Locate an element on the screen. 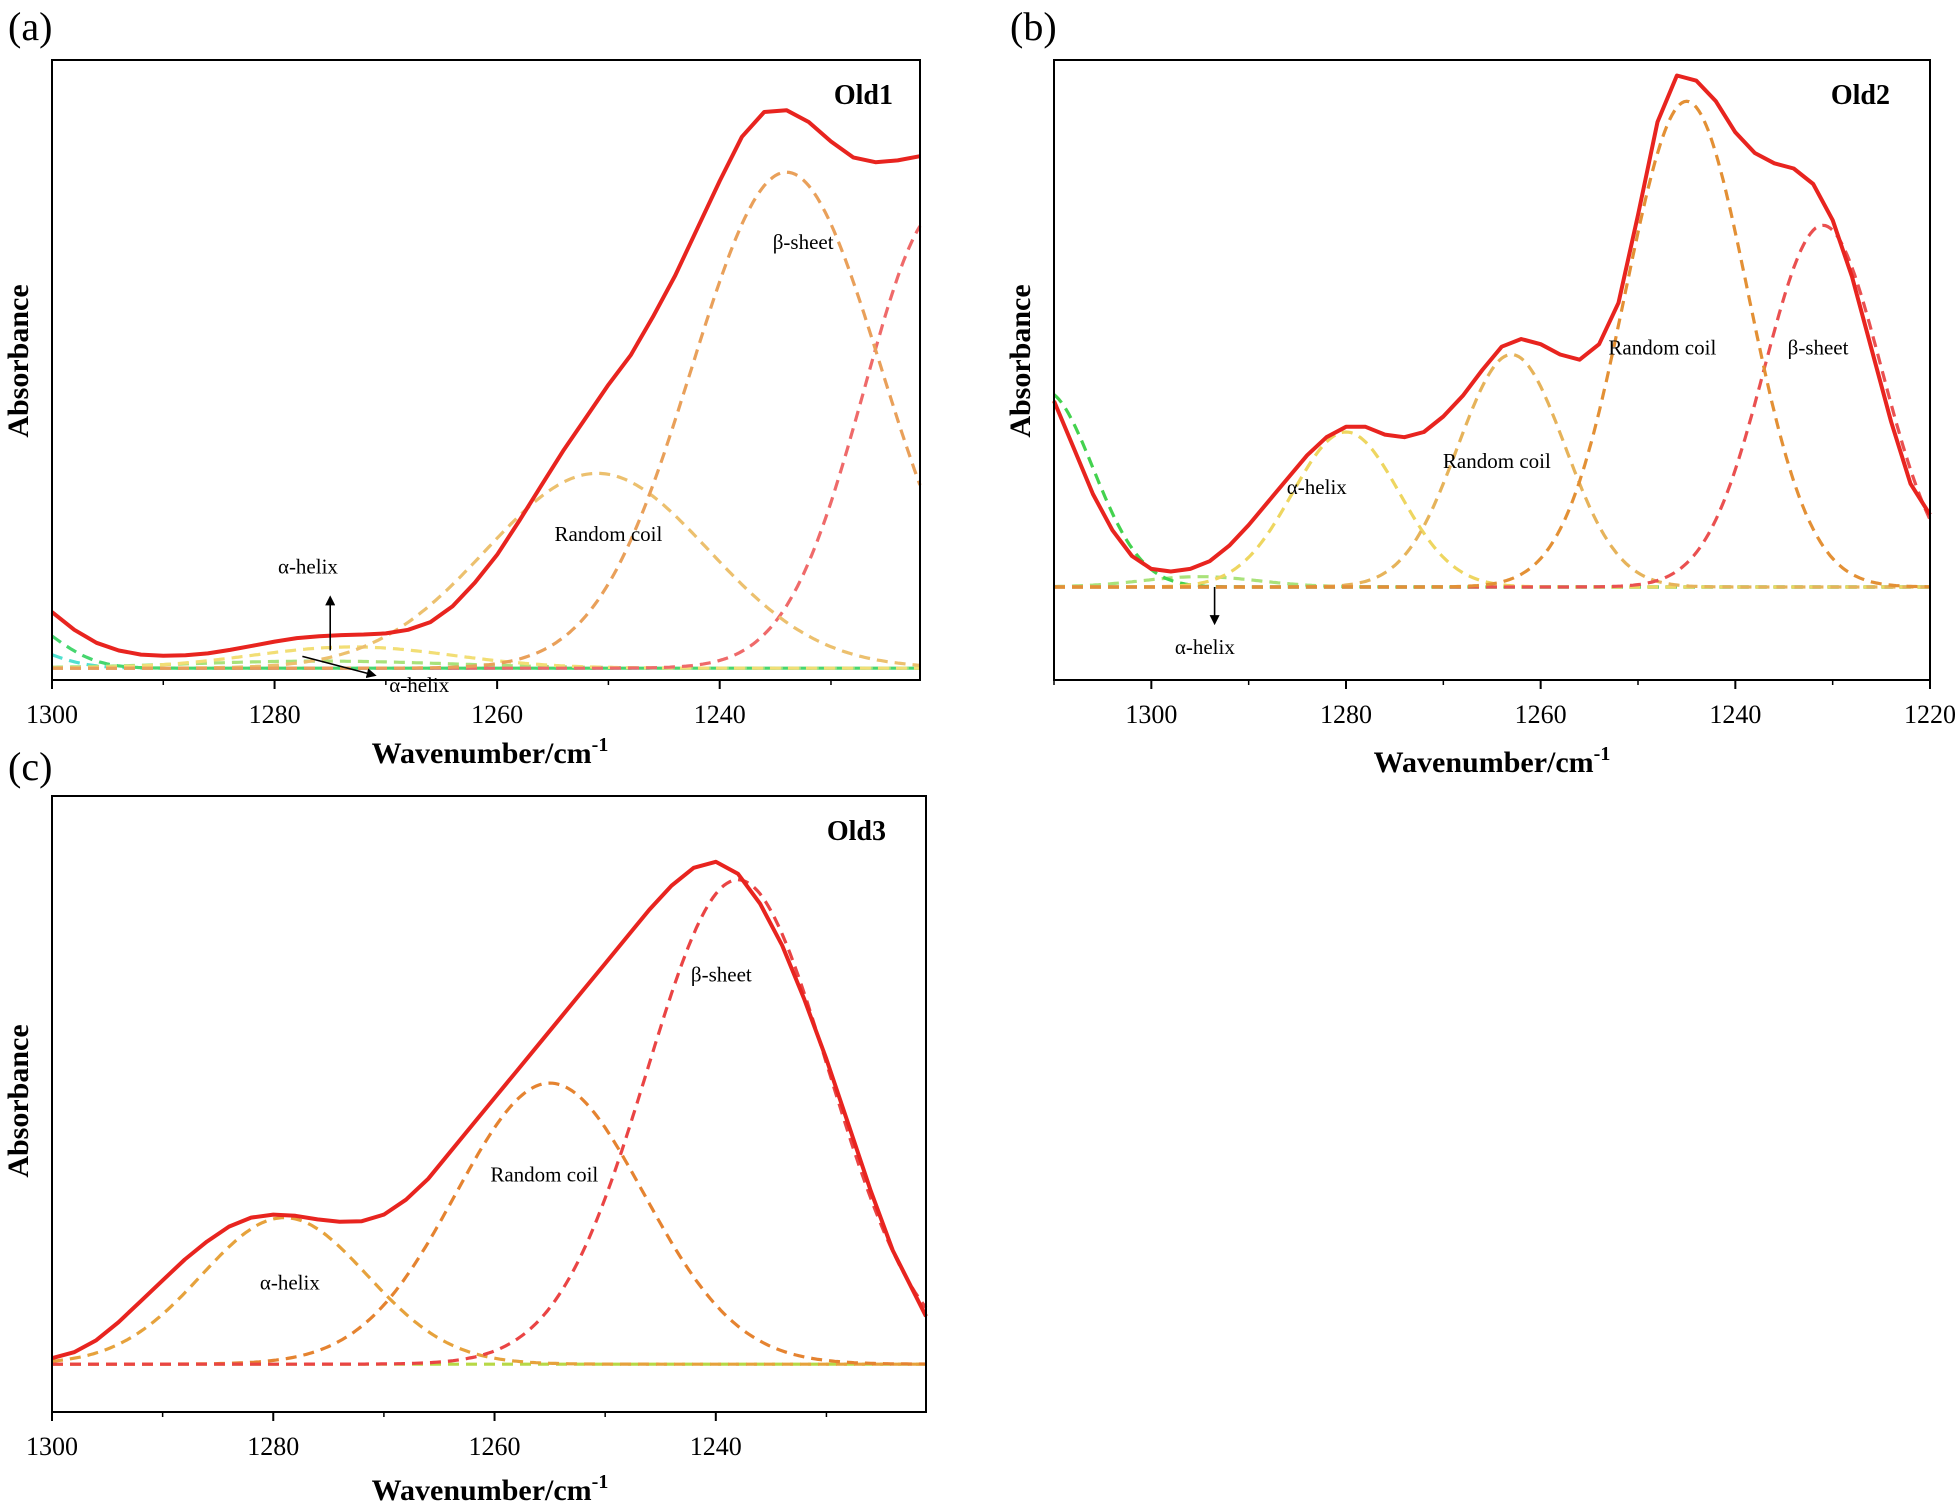 The image size is (1960, 1506). x-axis-label-b-sup: -1 is located at coordinates (1602, 754).